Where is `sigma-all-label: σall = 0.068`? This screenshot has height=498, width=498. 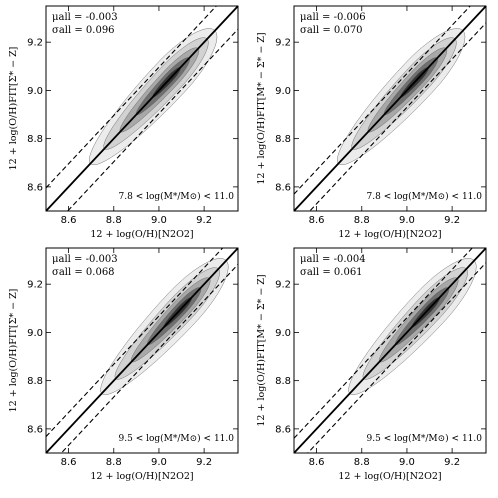
sigma-all-label: σall = 0.068 is located at coordinates (83, 272).